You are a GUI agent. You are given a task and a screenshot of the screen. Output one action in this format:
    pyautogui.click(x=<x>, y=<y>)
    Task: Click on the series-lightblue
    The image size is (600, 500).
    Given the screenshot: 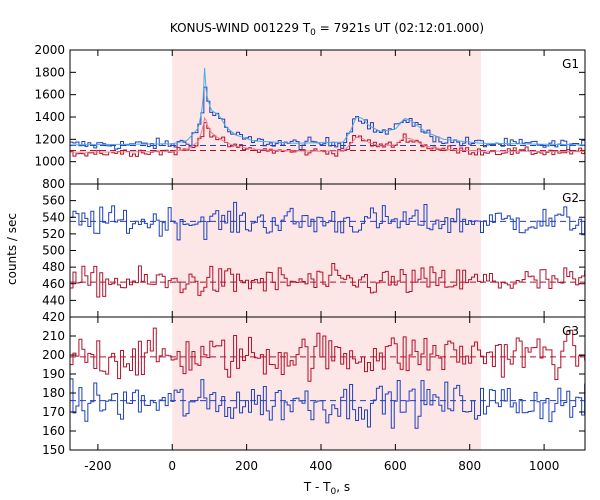 What is the action you would take?
    pyautogui.click(x=327, y=106)
    